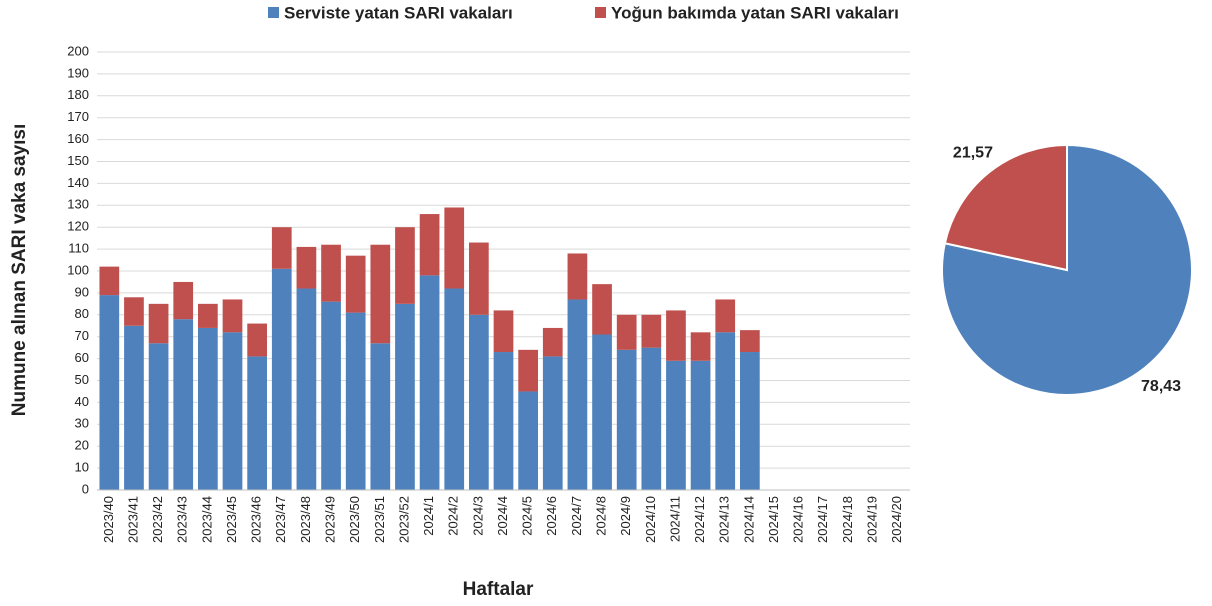 This screenshot has height=606, width=1212. I want to click on y-tick-label: 30, so click(82, 423).